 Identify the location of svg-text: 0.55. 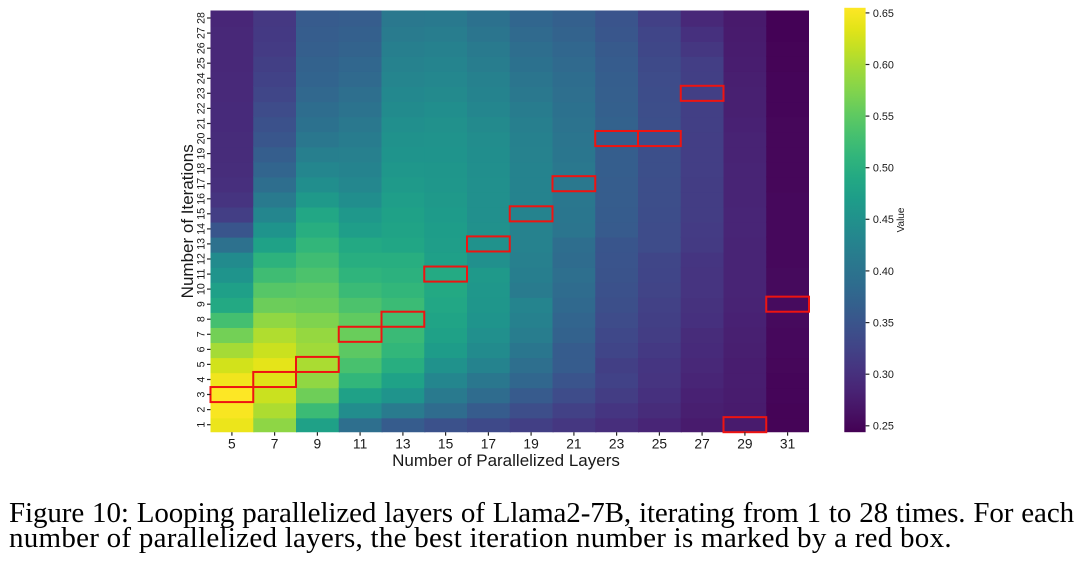
(883, 117).